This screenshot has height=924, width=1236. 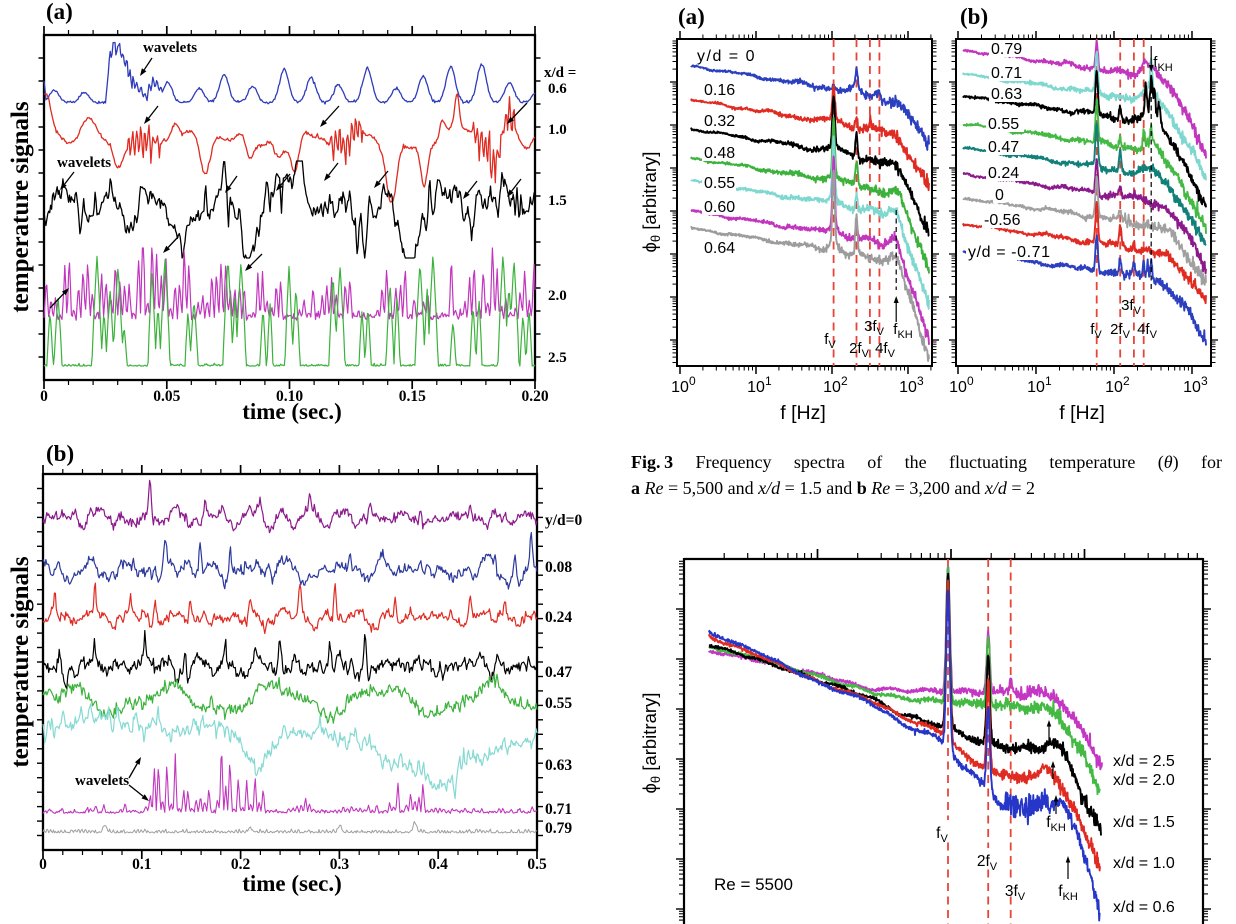 I want to click on svg-text: 0.32, so click(x=719, y=121).